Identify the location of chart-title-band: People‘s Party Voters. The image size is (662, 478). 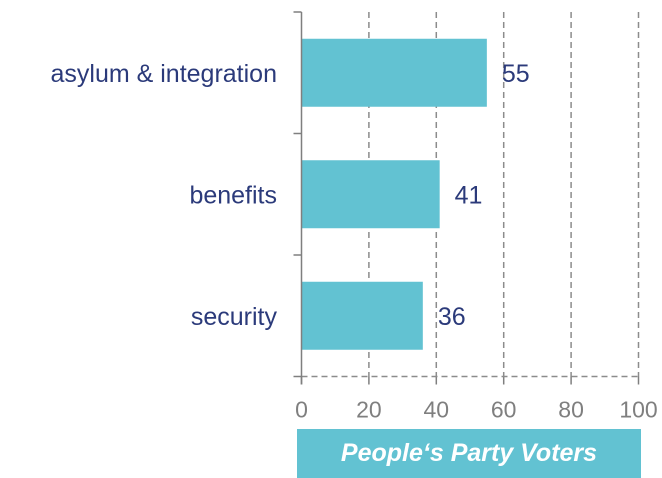
(469, 453).